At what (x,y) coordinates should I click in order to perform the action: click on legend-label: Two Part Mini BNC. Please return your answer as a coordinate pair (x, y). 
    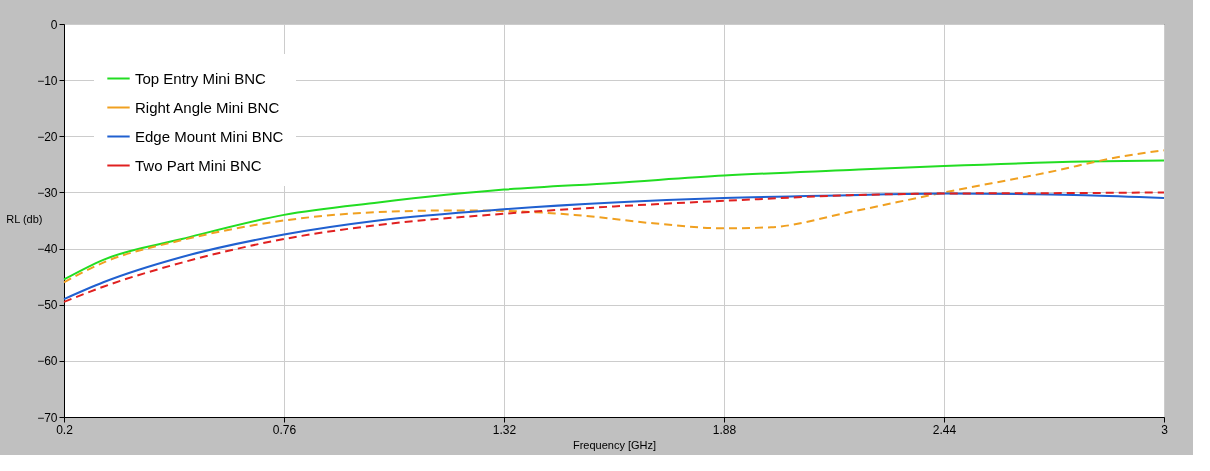
    Looking at the image, I should click on (198, 165).